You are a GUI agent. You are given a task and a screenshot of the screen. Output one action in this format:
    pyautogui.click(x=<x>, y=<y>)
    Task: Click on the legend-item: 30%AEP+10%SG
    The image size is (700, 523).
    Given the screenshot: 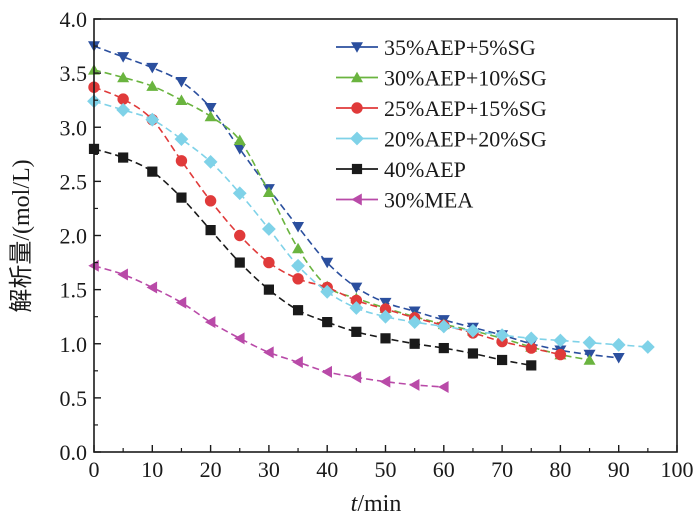 What is the action you would take?
    pyautogui.click(x=441, y=78)
    